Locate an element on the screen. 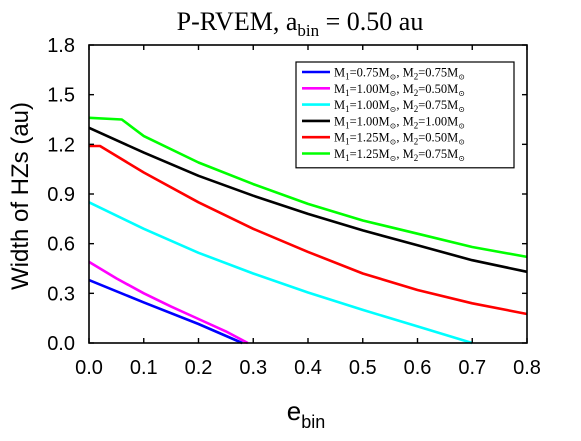 This screenshot has height=441, width=581. y-tick-label: 0.3 is located at coordinates (61, 294).